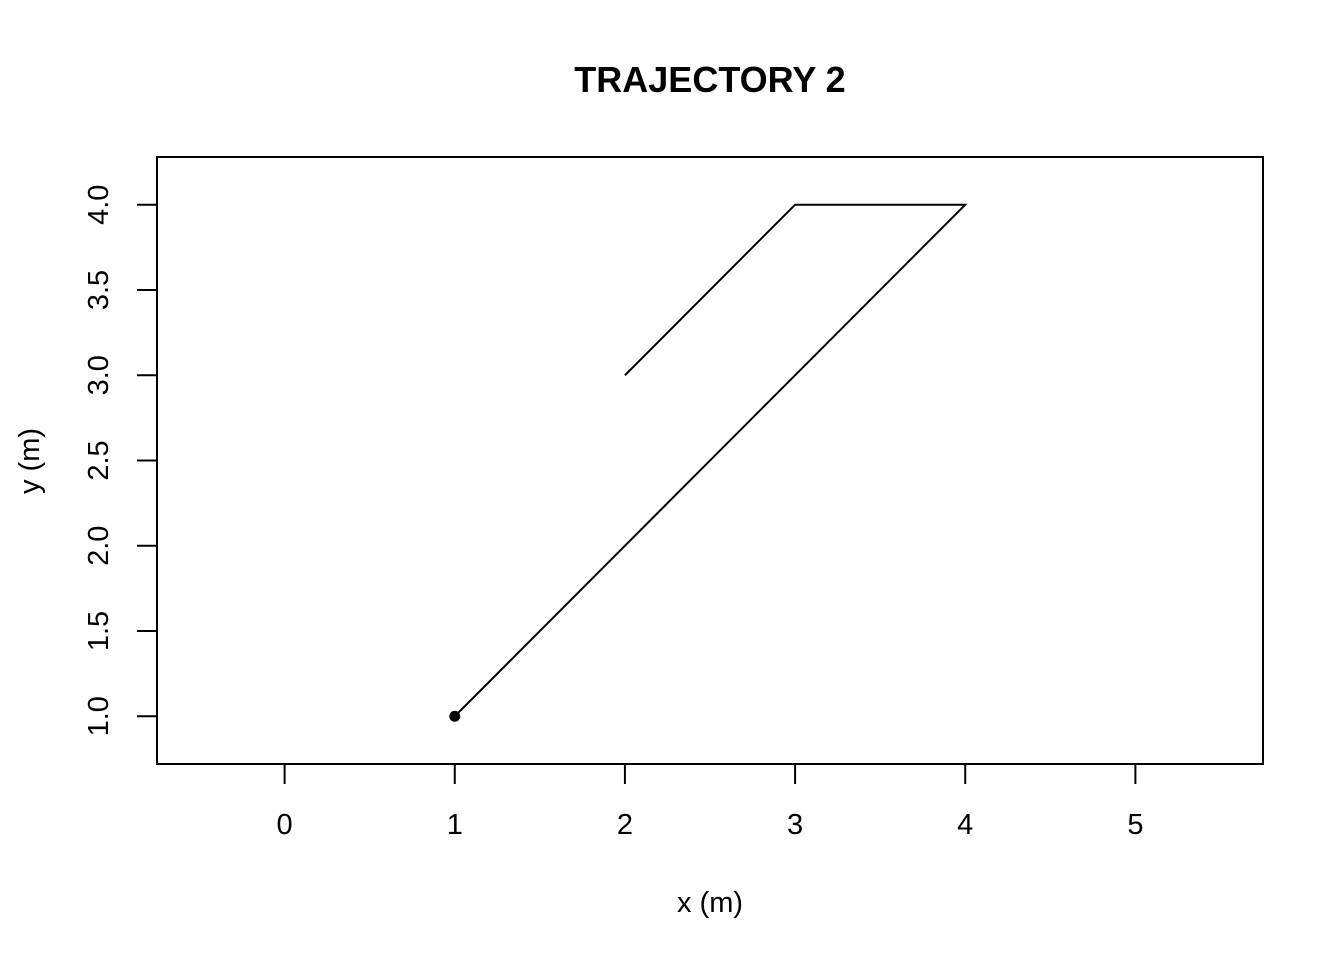 This screenshot has width=1344, height=960. What do you see at coordinates (99, 290) in the screenshot?
I see `y-tick-label: 3.5` at bounding box center [99, 290].